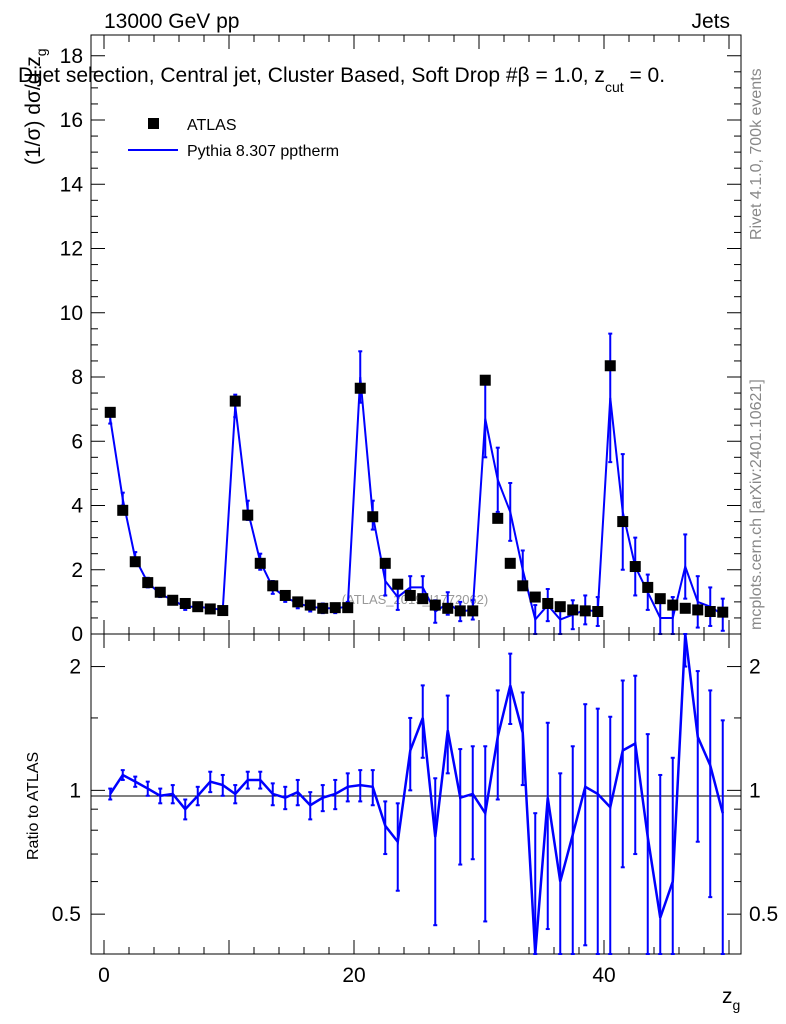 Image resolution: width=786 pixels, height=1024 pixels. I want to click on legend-atlas-marker, so click(153, 123).